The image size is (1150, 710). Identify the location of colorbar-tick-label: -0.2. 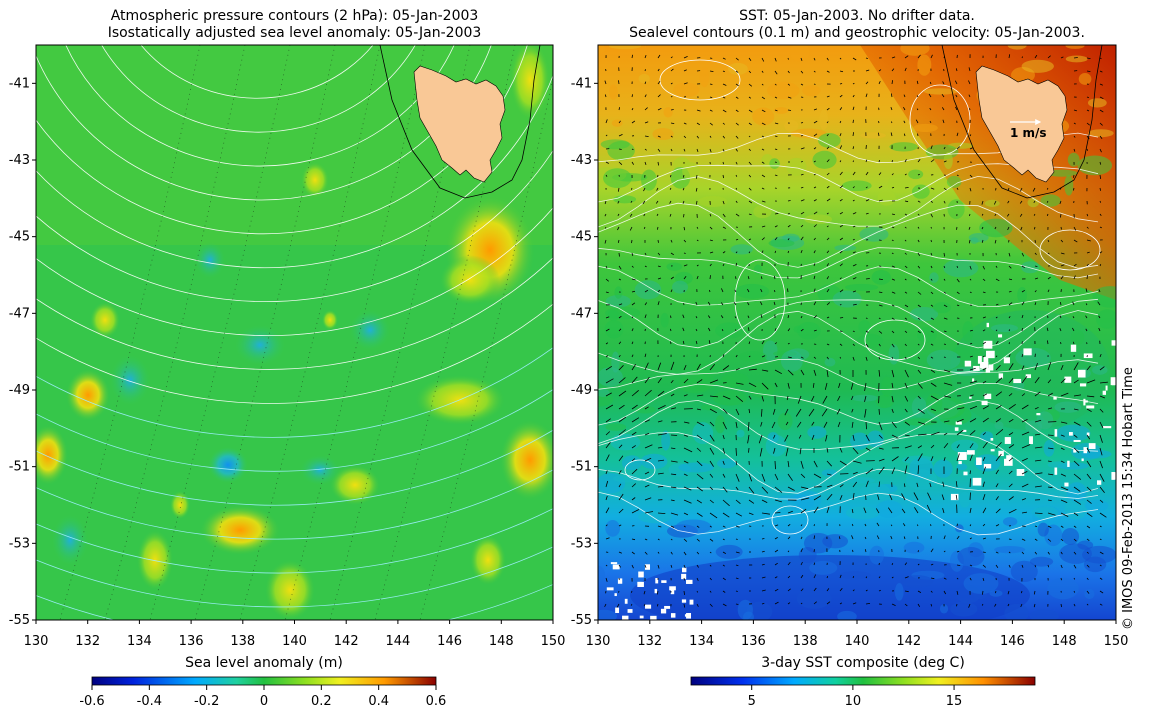
(206, 701).